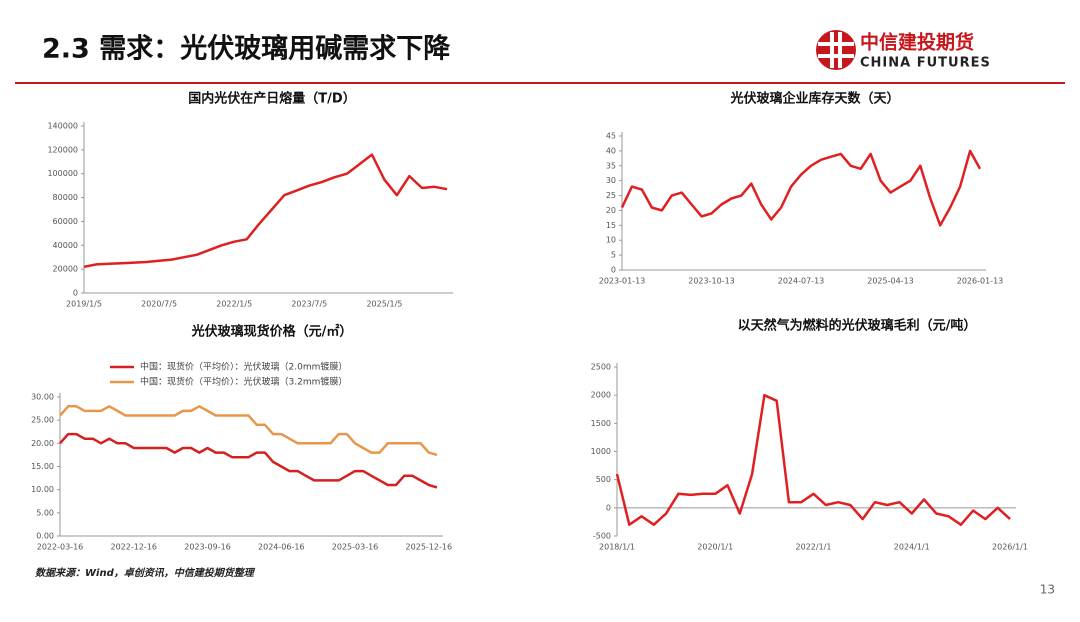 This screenshot has width=1080, height=622. Describe the element at coordinates (980, 281) in the screenshot. I see `x-tick-label: 2026-01-13` at that location.